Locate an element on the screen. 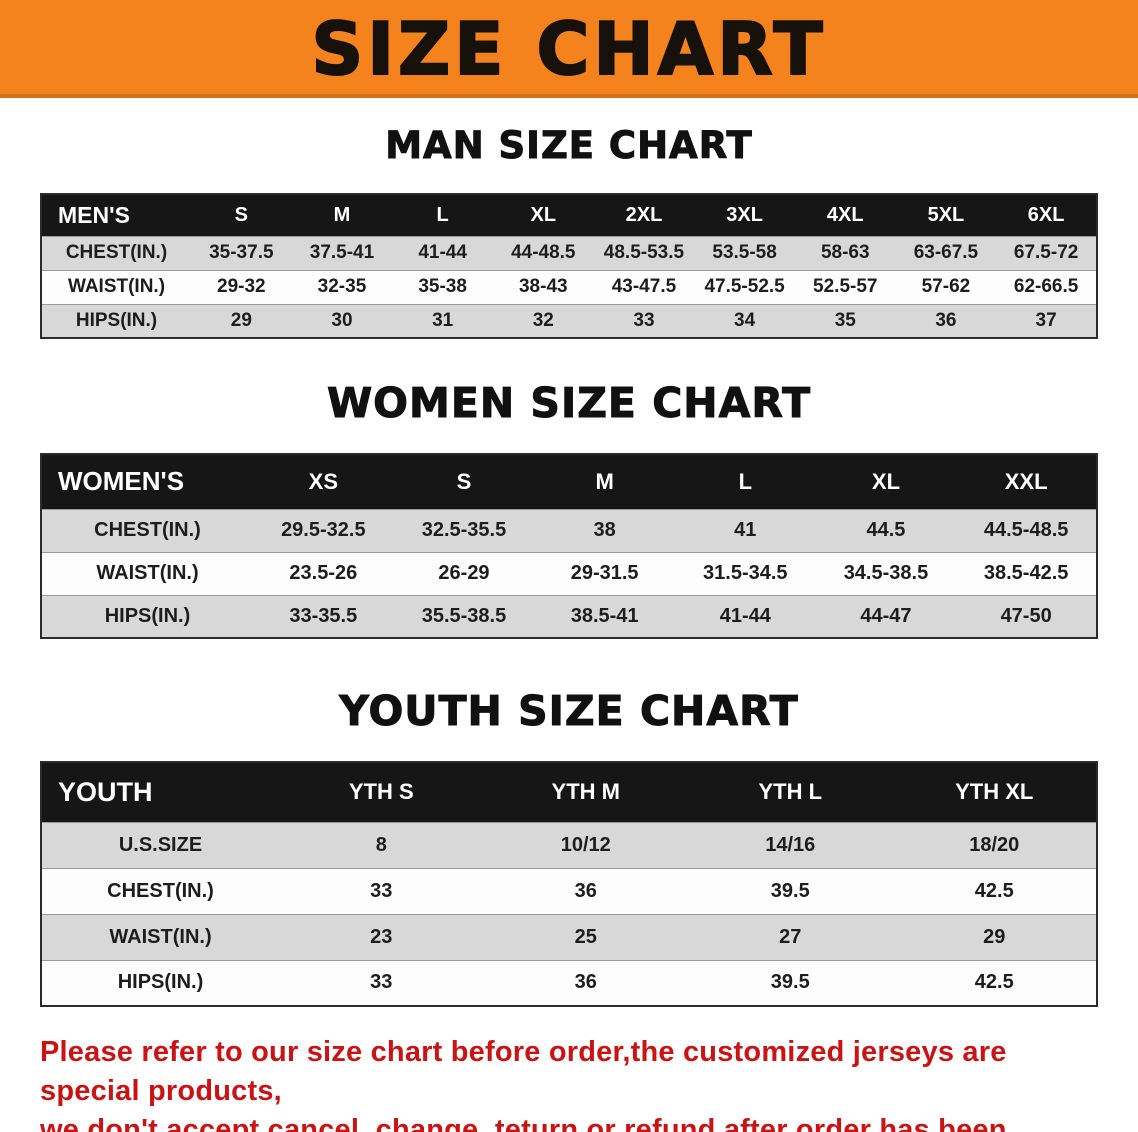  size-value-cell: 43-47.5 is located at coordinates (644, 286).